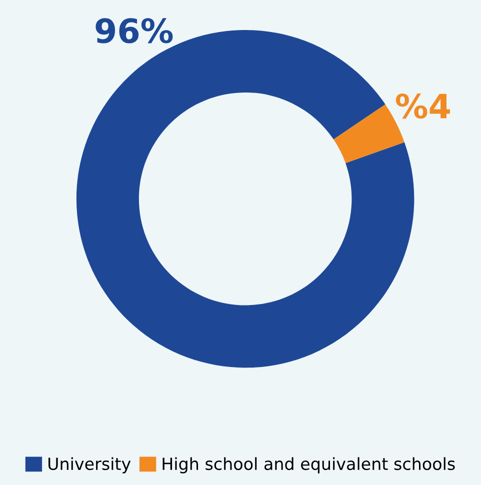 Image resolution: width=481 pixels, height=485 pixels. What do you see at coordinates (89, 465) in the screenshot?
I see `legend-label: University` at bounding box center [89, 465].